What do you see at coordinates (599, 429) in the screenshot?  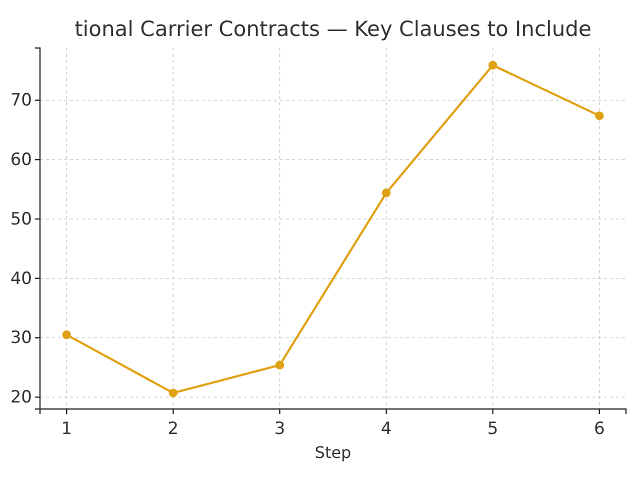 I see `x-tick-label: 6` at bounding box center [599, 429].